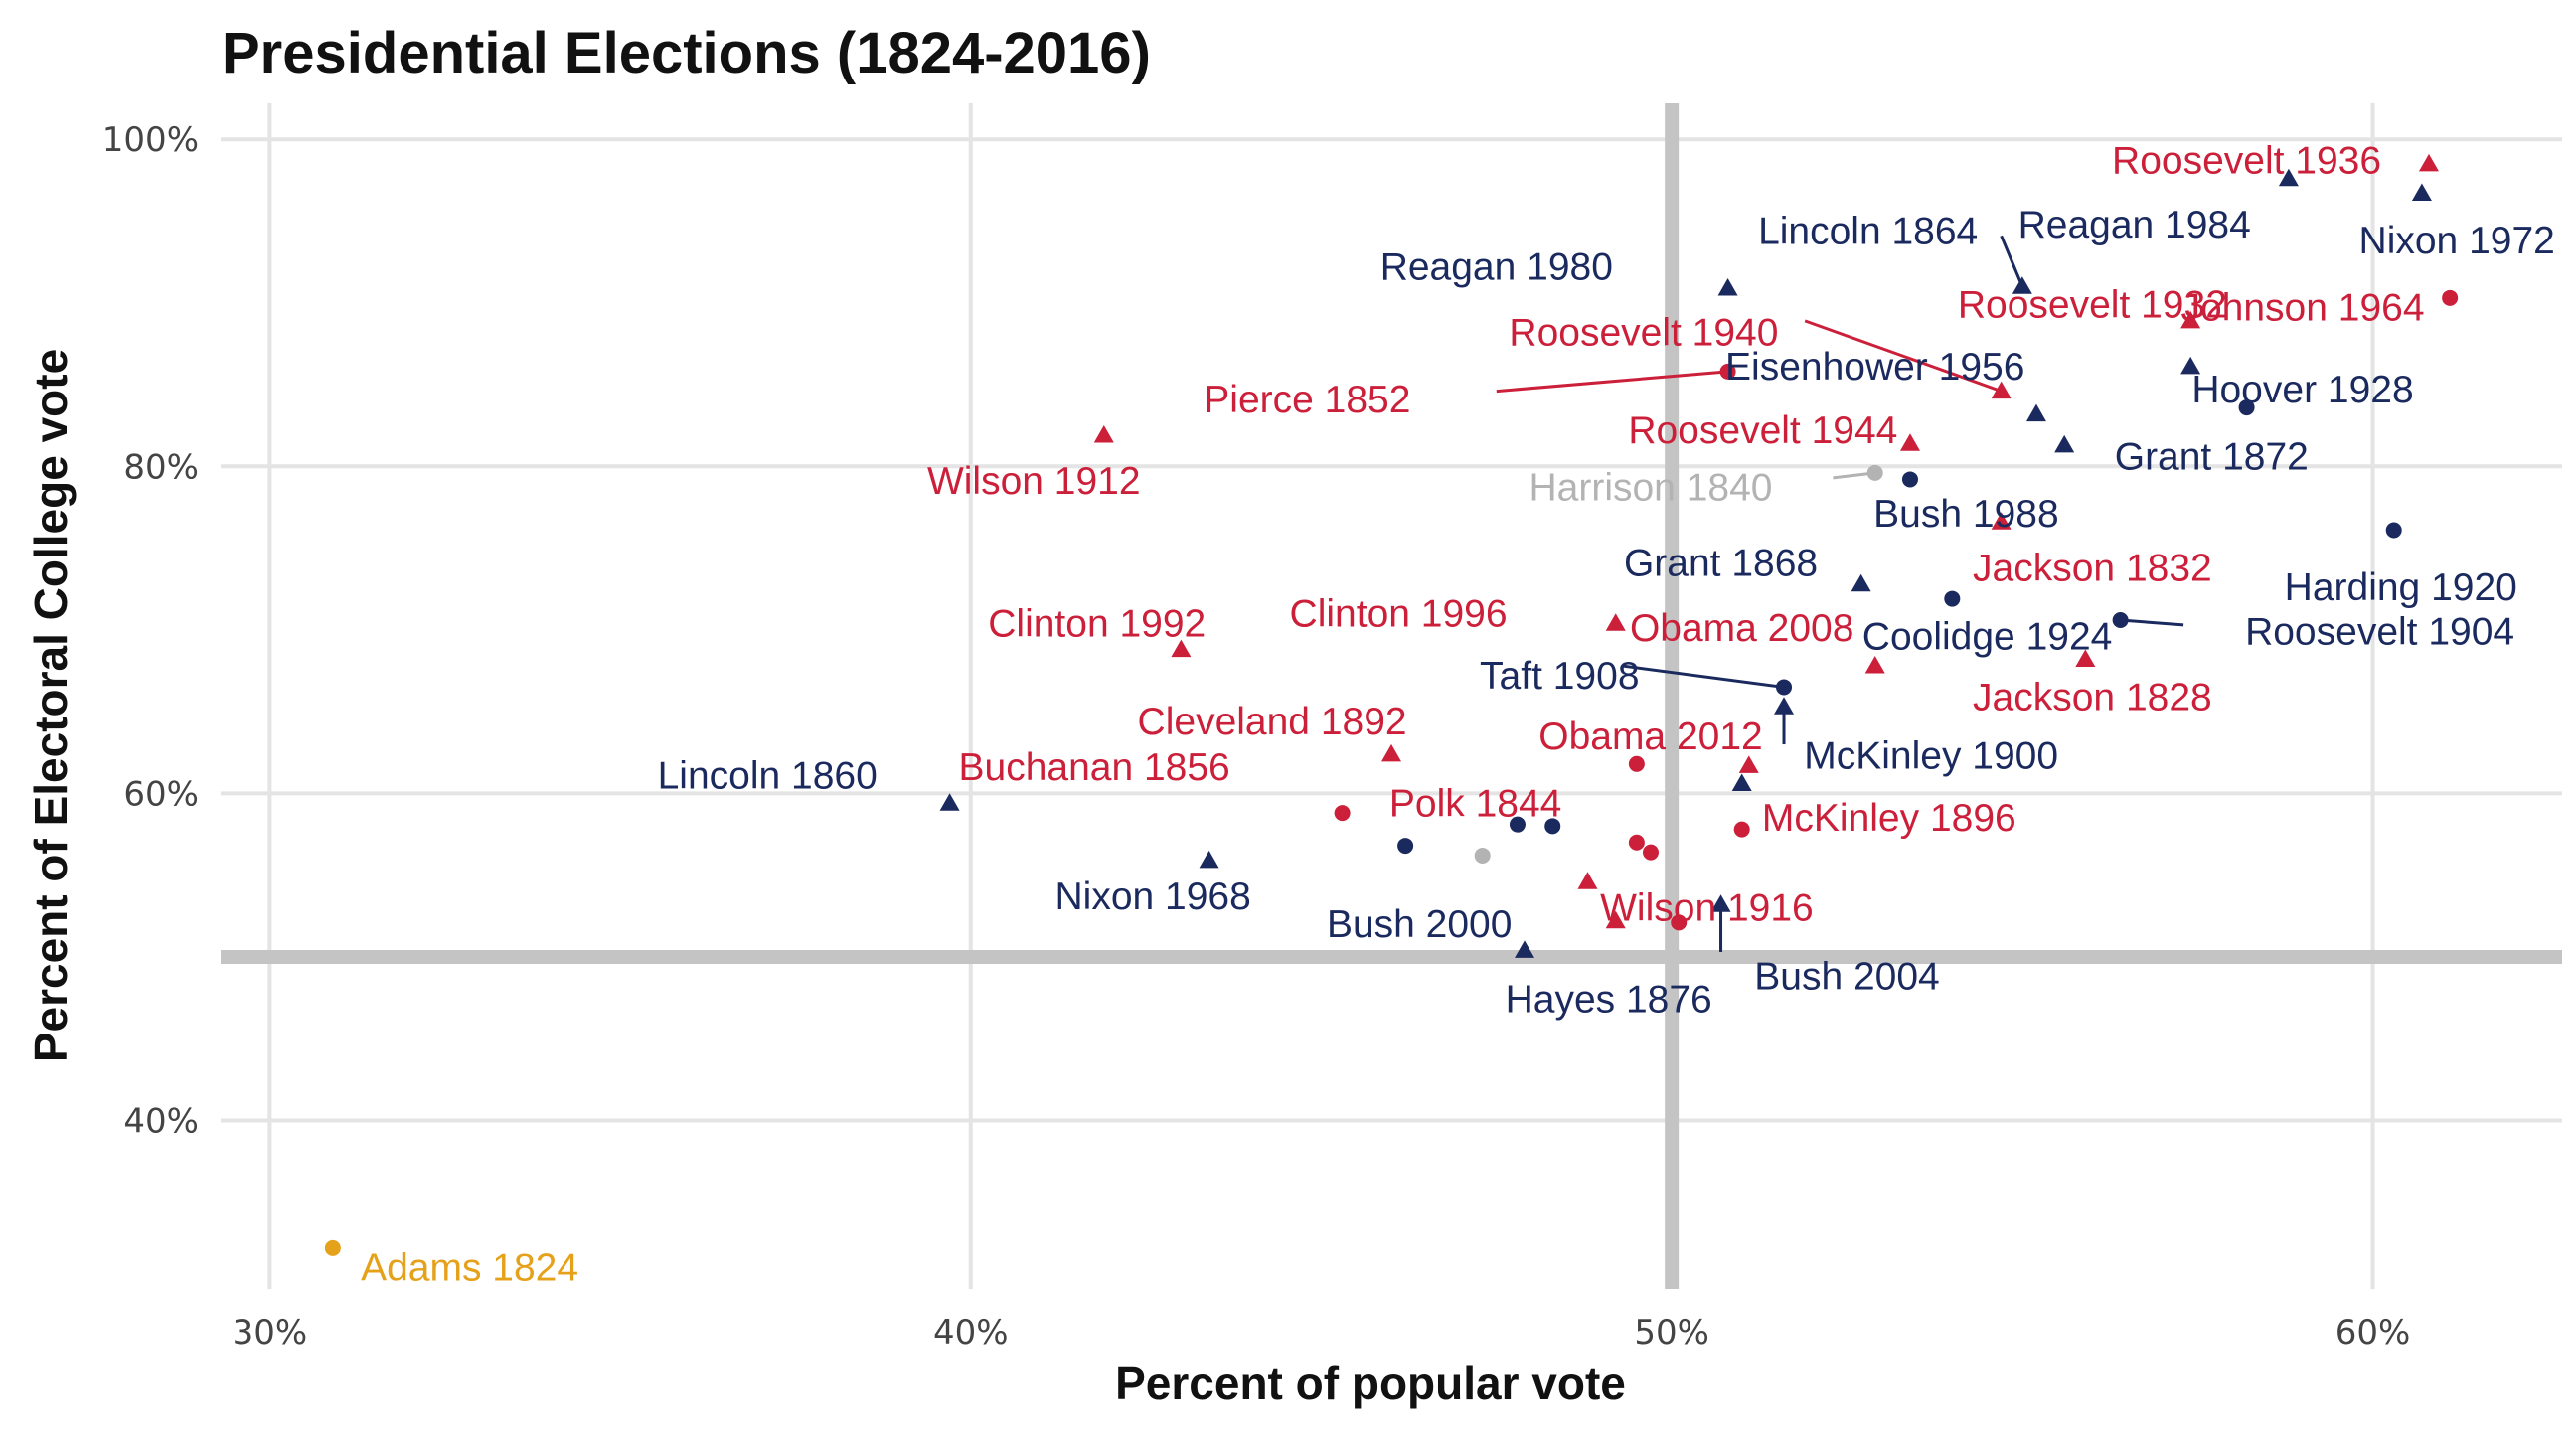 The height and width of the screenshot is (1431, 2576). I want to click on point-label: Polk 1844, so click(1475, 803).